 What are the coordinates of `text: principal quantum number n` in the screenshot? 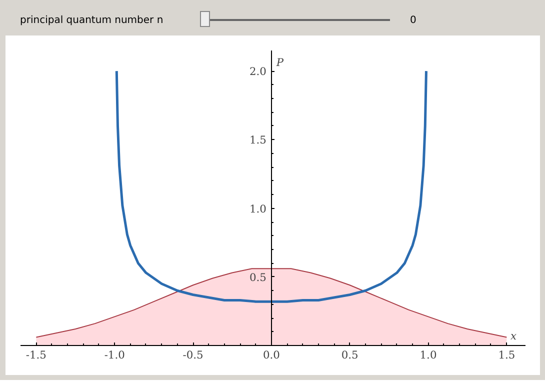 It's located at (92, 21).